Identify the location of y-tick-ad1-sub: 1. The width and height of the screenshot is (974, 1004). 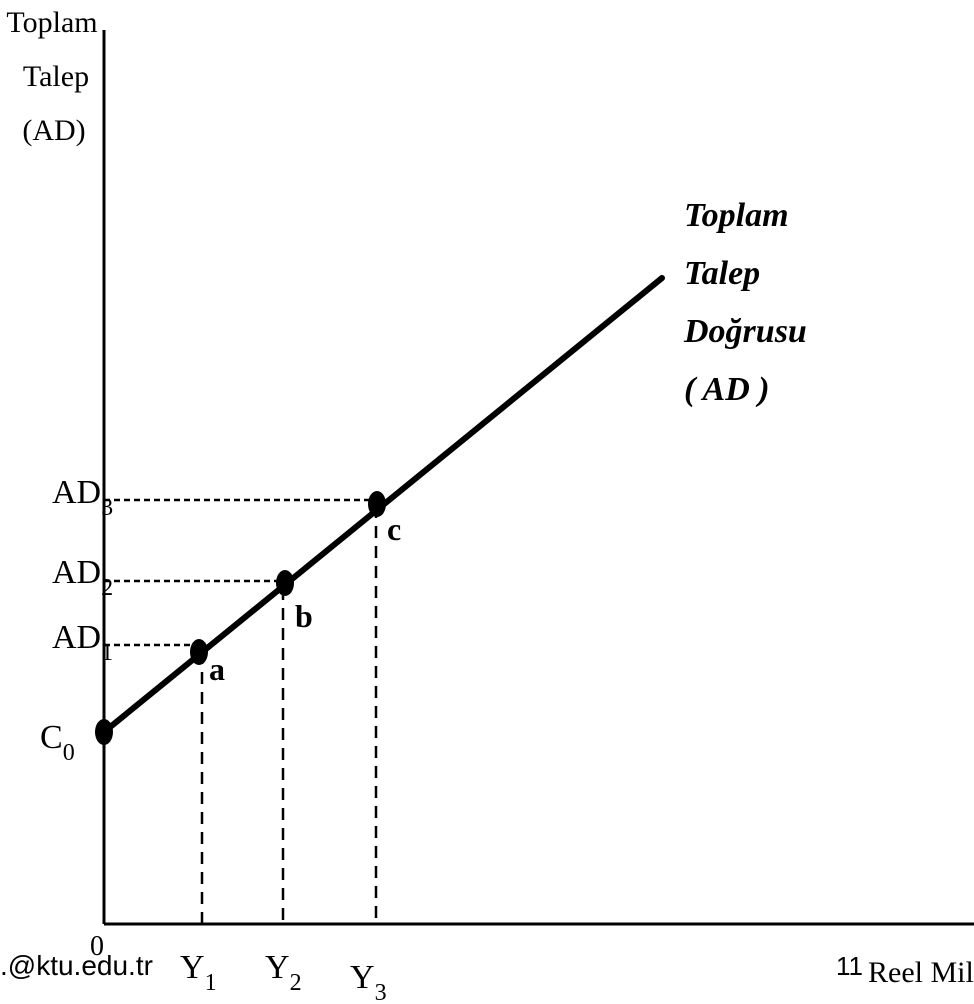
(107, 653).